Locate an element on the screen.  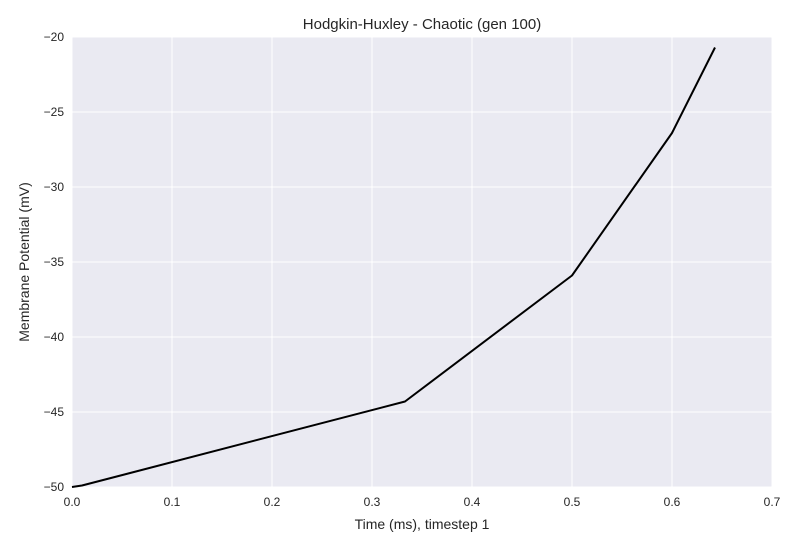
x-tick-label: 0.0 is located at coordinates (72, 502).